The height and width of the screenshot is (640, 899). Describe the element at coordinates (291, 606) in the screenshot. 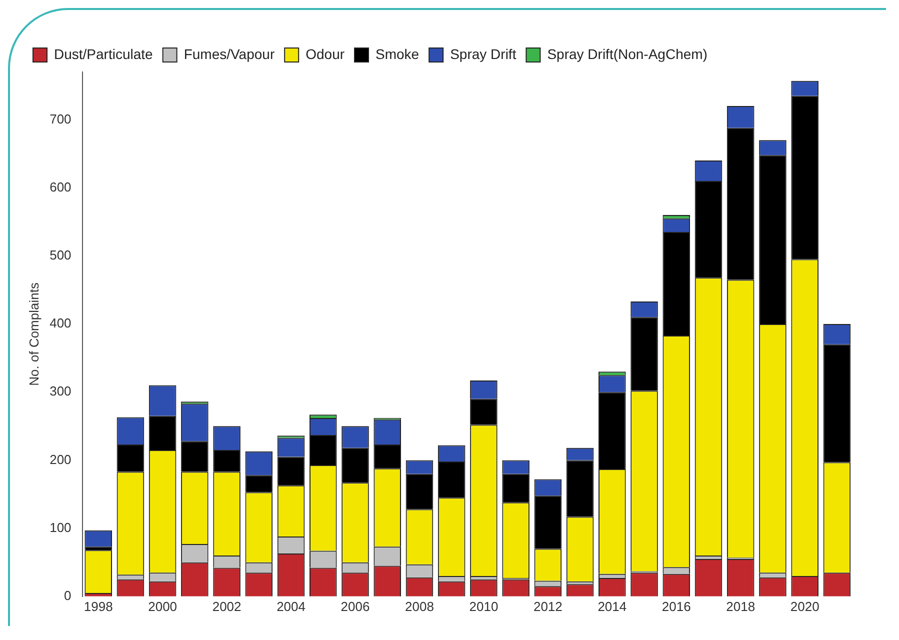

I see `x-tick-label: 2004` at that location.